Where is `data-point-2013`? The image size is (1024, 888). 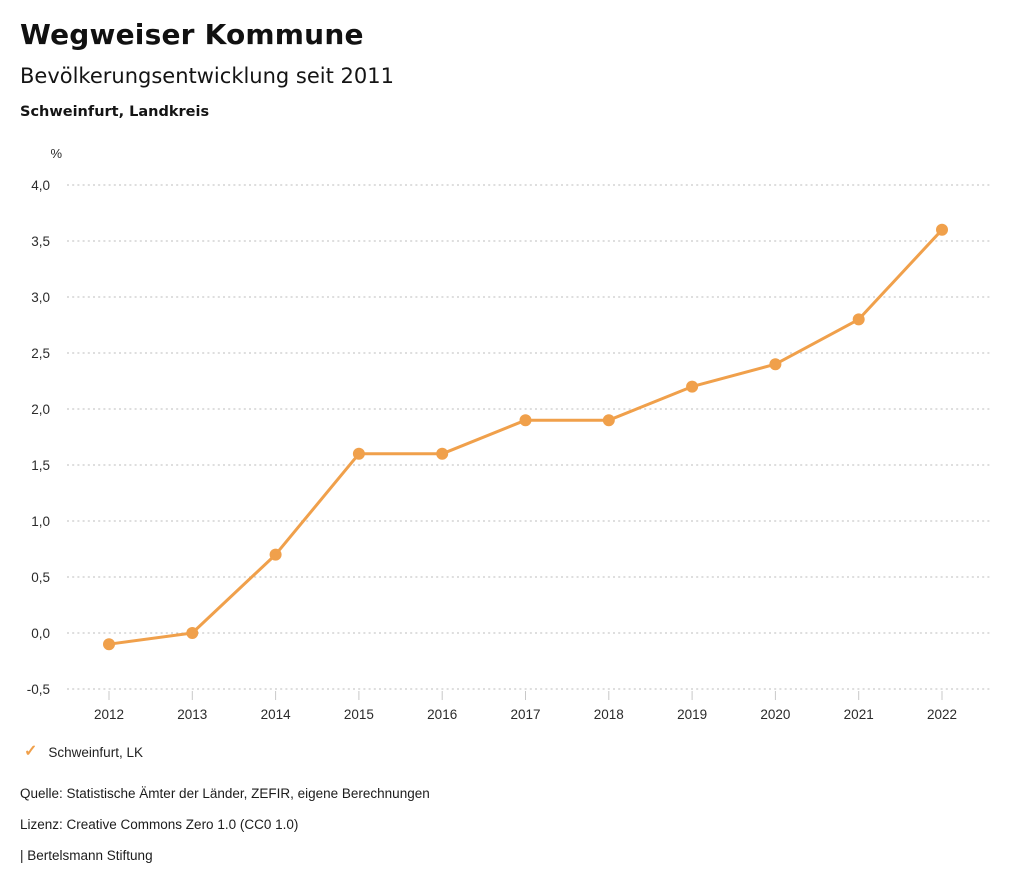 data-point-2013 is located at coordinates (192, 633).